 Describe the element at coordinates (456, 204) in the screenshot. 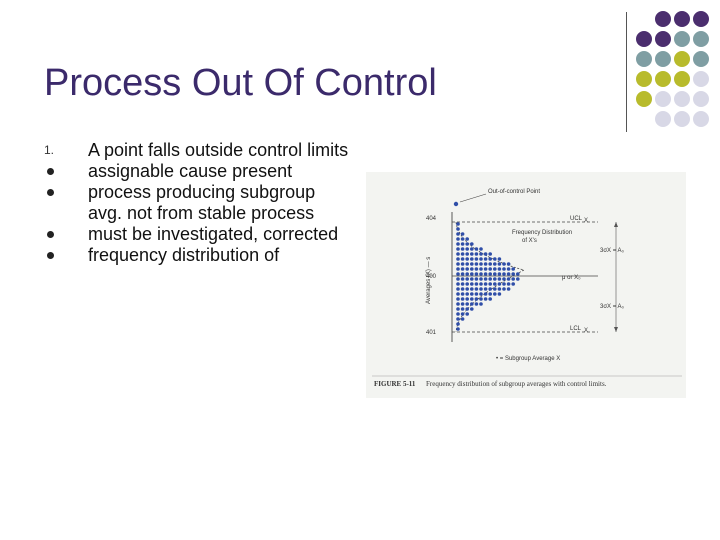

I see `out-of-control-point` at that location.